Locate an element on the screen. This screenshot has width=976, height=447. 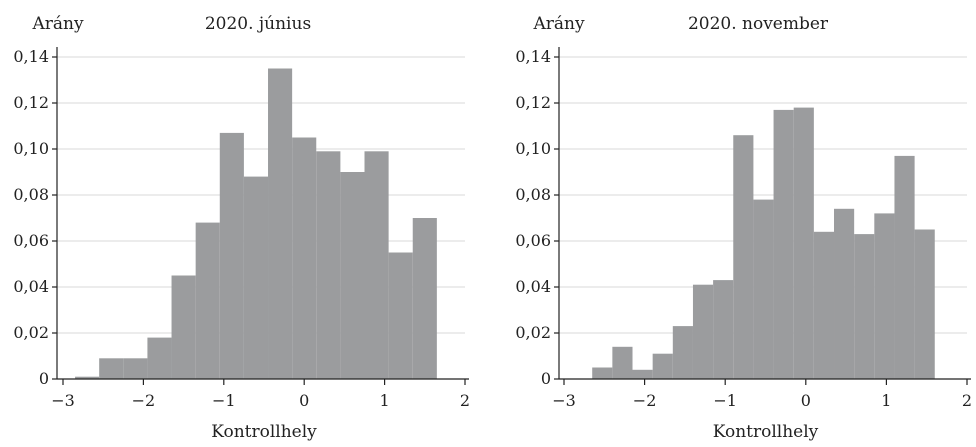
panel-title: 2020. november is located at coordinates (758, 24).